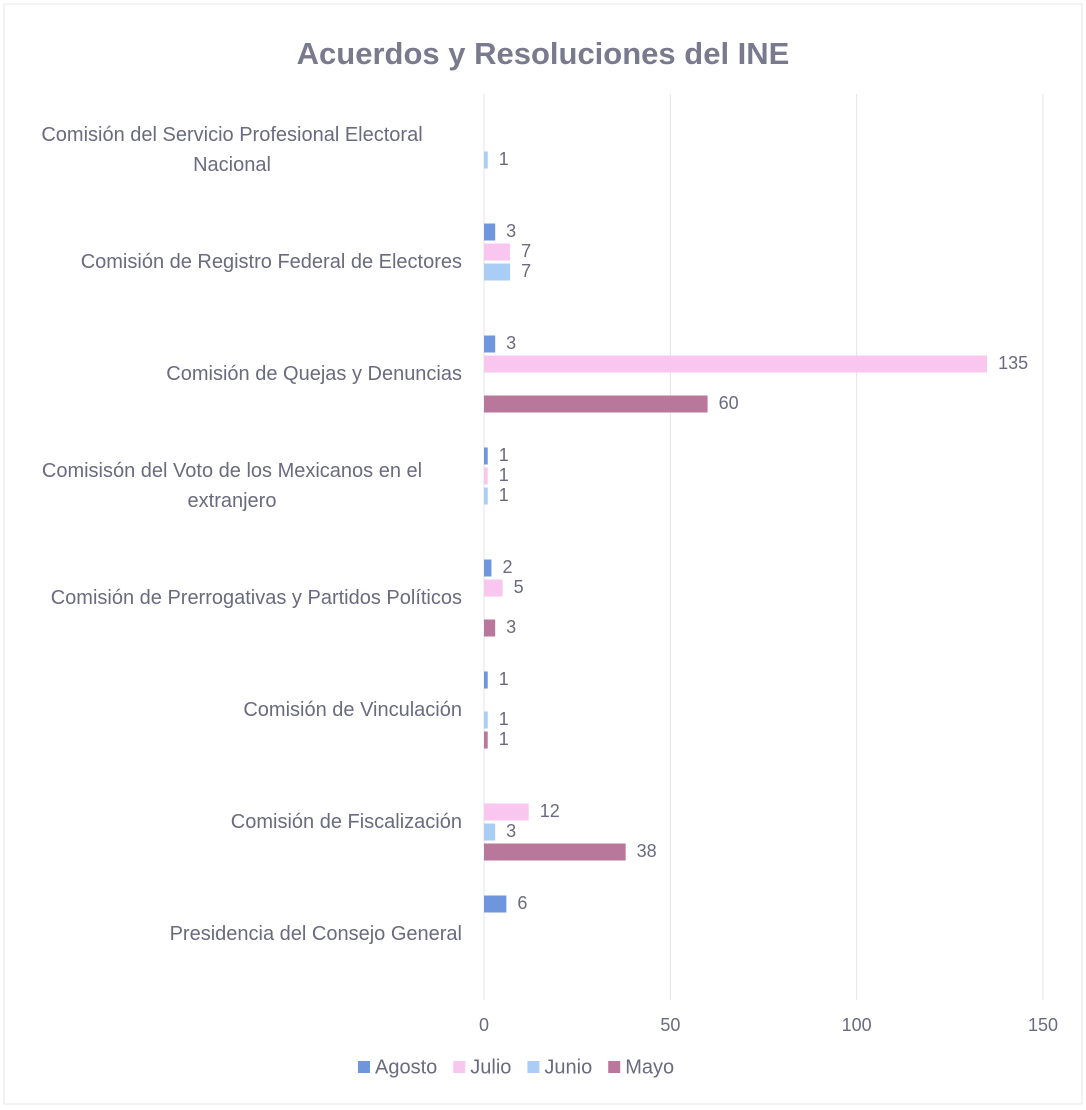  What do you see at coordinates (315, 934) in the screenshot?
I see `y-tick-label: Presidencia del Consejo General` at bounding box center [315, 934].